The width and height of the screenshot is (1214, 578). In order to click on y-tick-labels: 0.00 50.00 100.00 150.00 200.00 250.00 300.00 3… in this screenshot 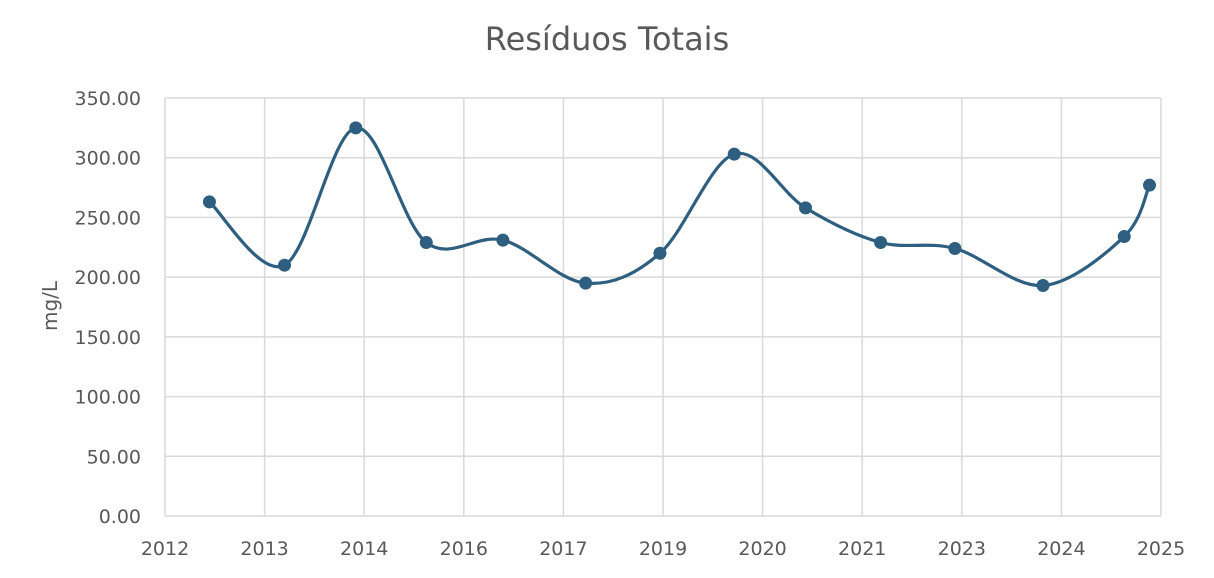, I will do `click(108, 308)`.